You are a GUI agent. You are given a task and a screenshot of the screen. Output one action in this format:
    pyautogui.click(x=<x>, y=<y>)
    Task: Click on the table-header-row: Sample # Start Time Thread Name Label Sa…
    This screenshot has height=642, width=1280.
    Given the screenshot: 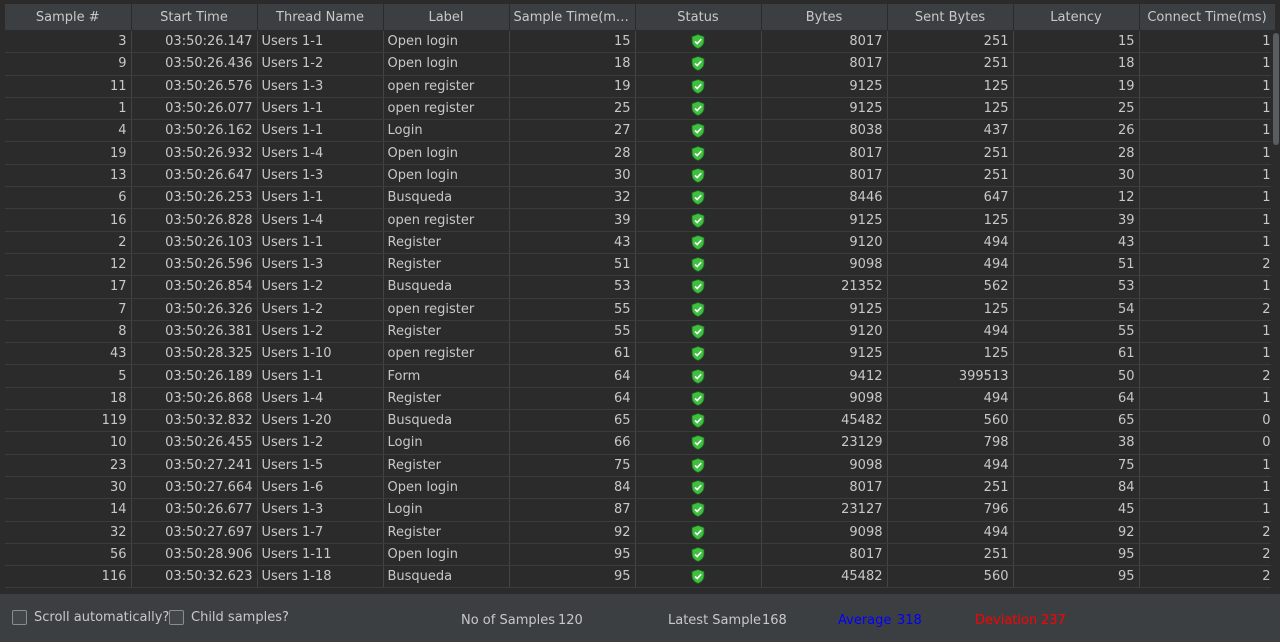 What is the action you would take?
    pyautogui.click(x=640, y=17)
    